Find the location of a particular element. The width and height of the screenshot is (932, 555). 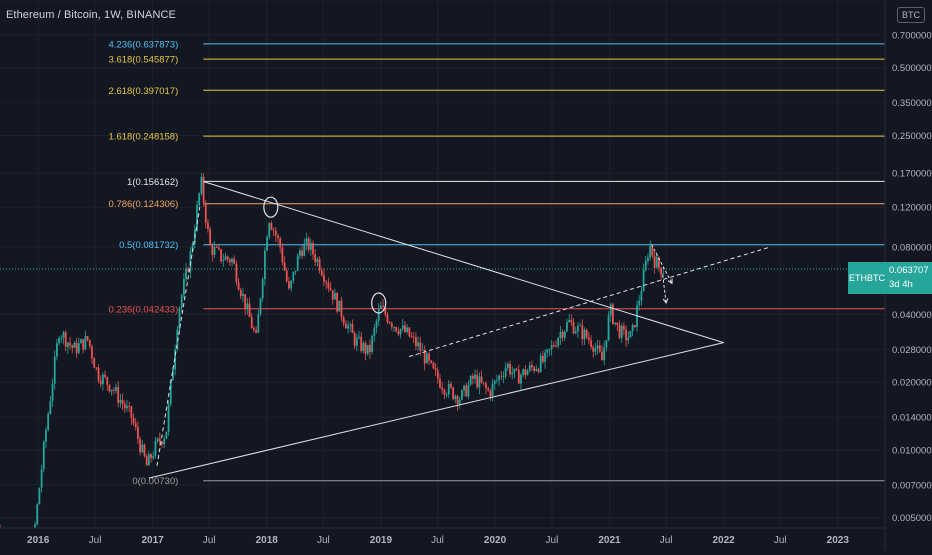

fib-level-label: 1(0.156162) is located at coordinates (152, 182).